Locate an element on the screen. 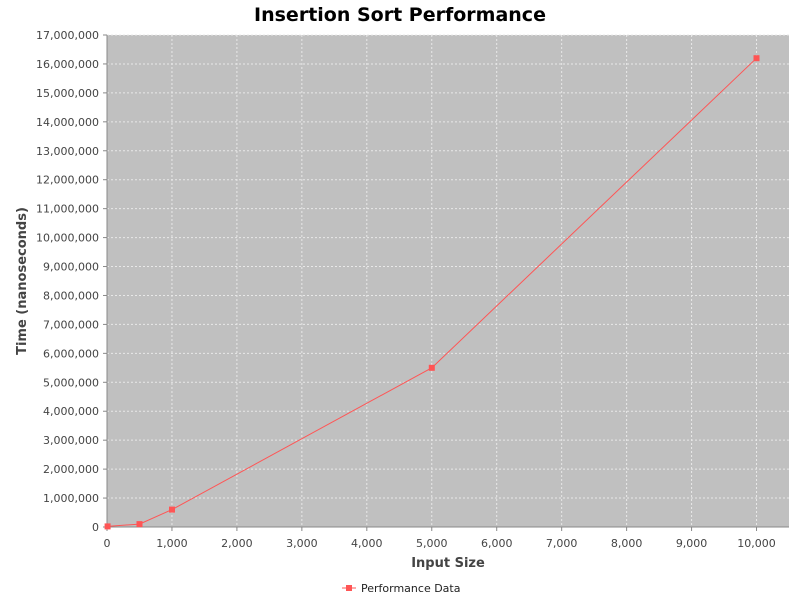 Image resolution: width=800 pixels, height=600 pixels. y-tick-label: 16,000,000 is located at coordinates (67, 64).